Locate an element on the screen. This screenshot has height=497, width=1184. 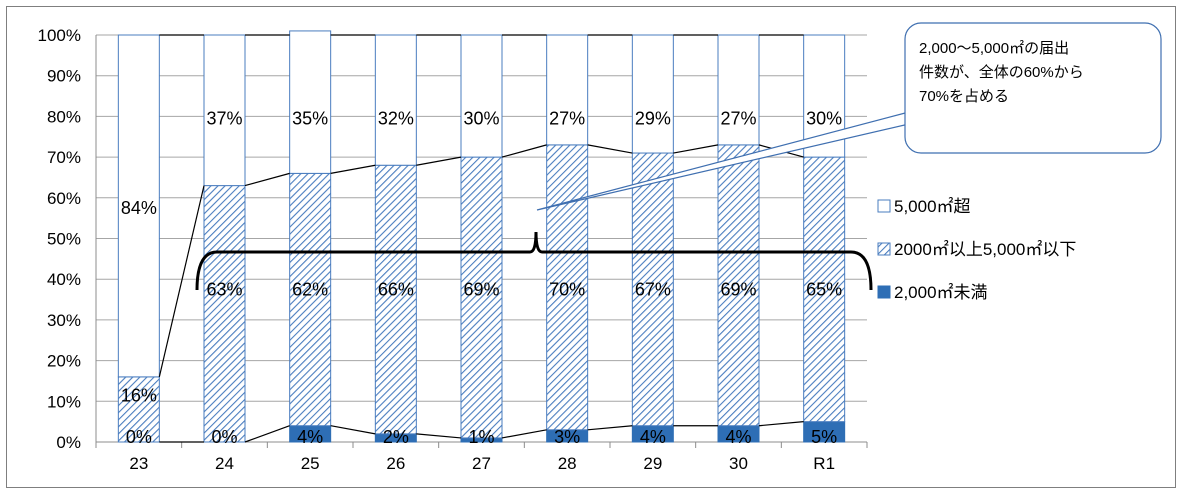
y-tick-label: 90% is located at coordinates (64, 76).